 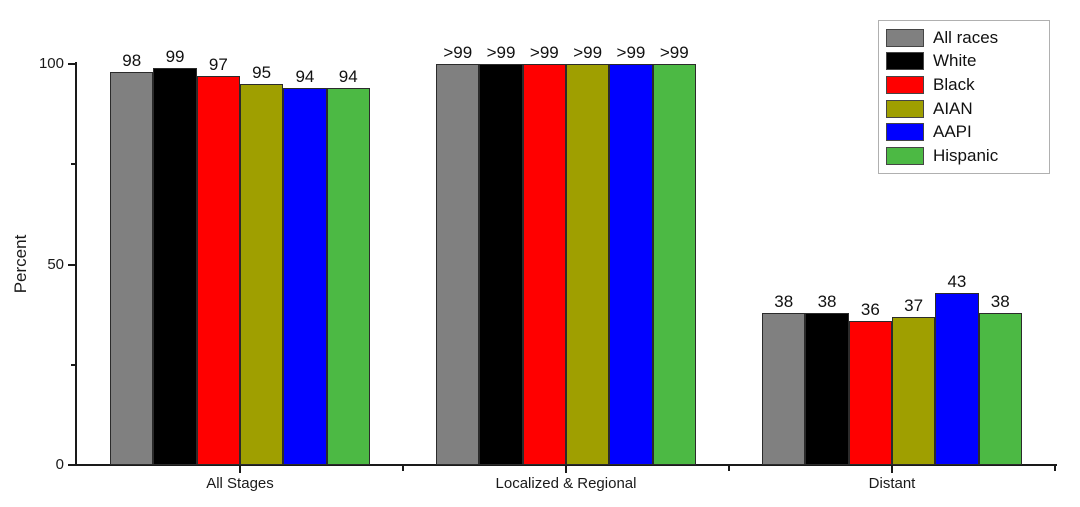 I want to click on legend-label: Black, so click(x=954, y=84).